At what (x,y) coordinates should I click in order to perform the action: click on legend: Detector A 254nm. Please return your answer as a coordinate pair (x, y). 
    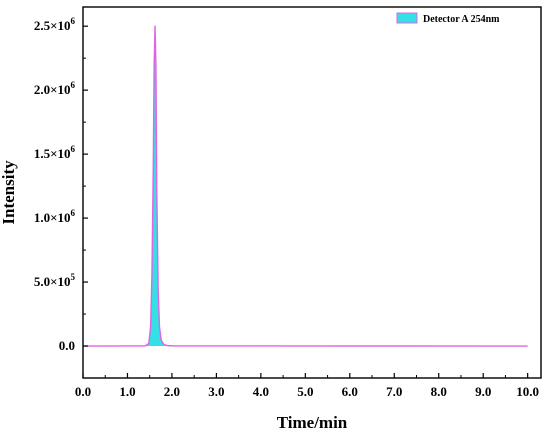
    Looking at the image, I should click on (448, 18).